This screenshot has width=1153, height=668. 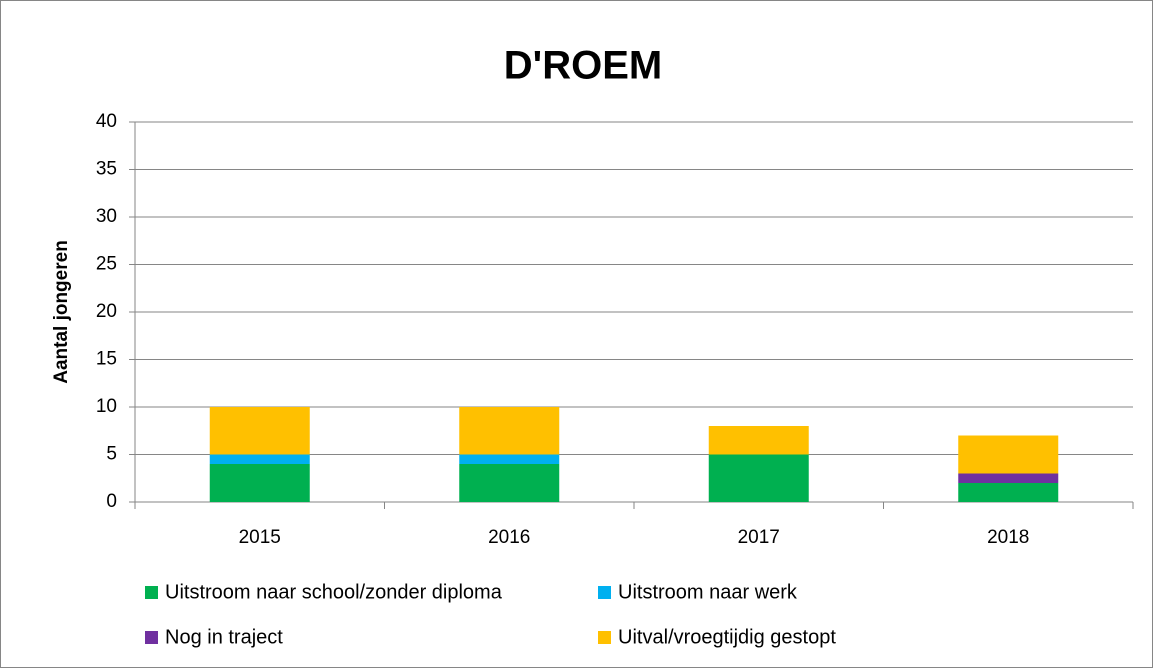 I want to click on x-tick-label: 2018, so click(x=1008, y=537).